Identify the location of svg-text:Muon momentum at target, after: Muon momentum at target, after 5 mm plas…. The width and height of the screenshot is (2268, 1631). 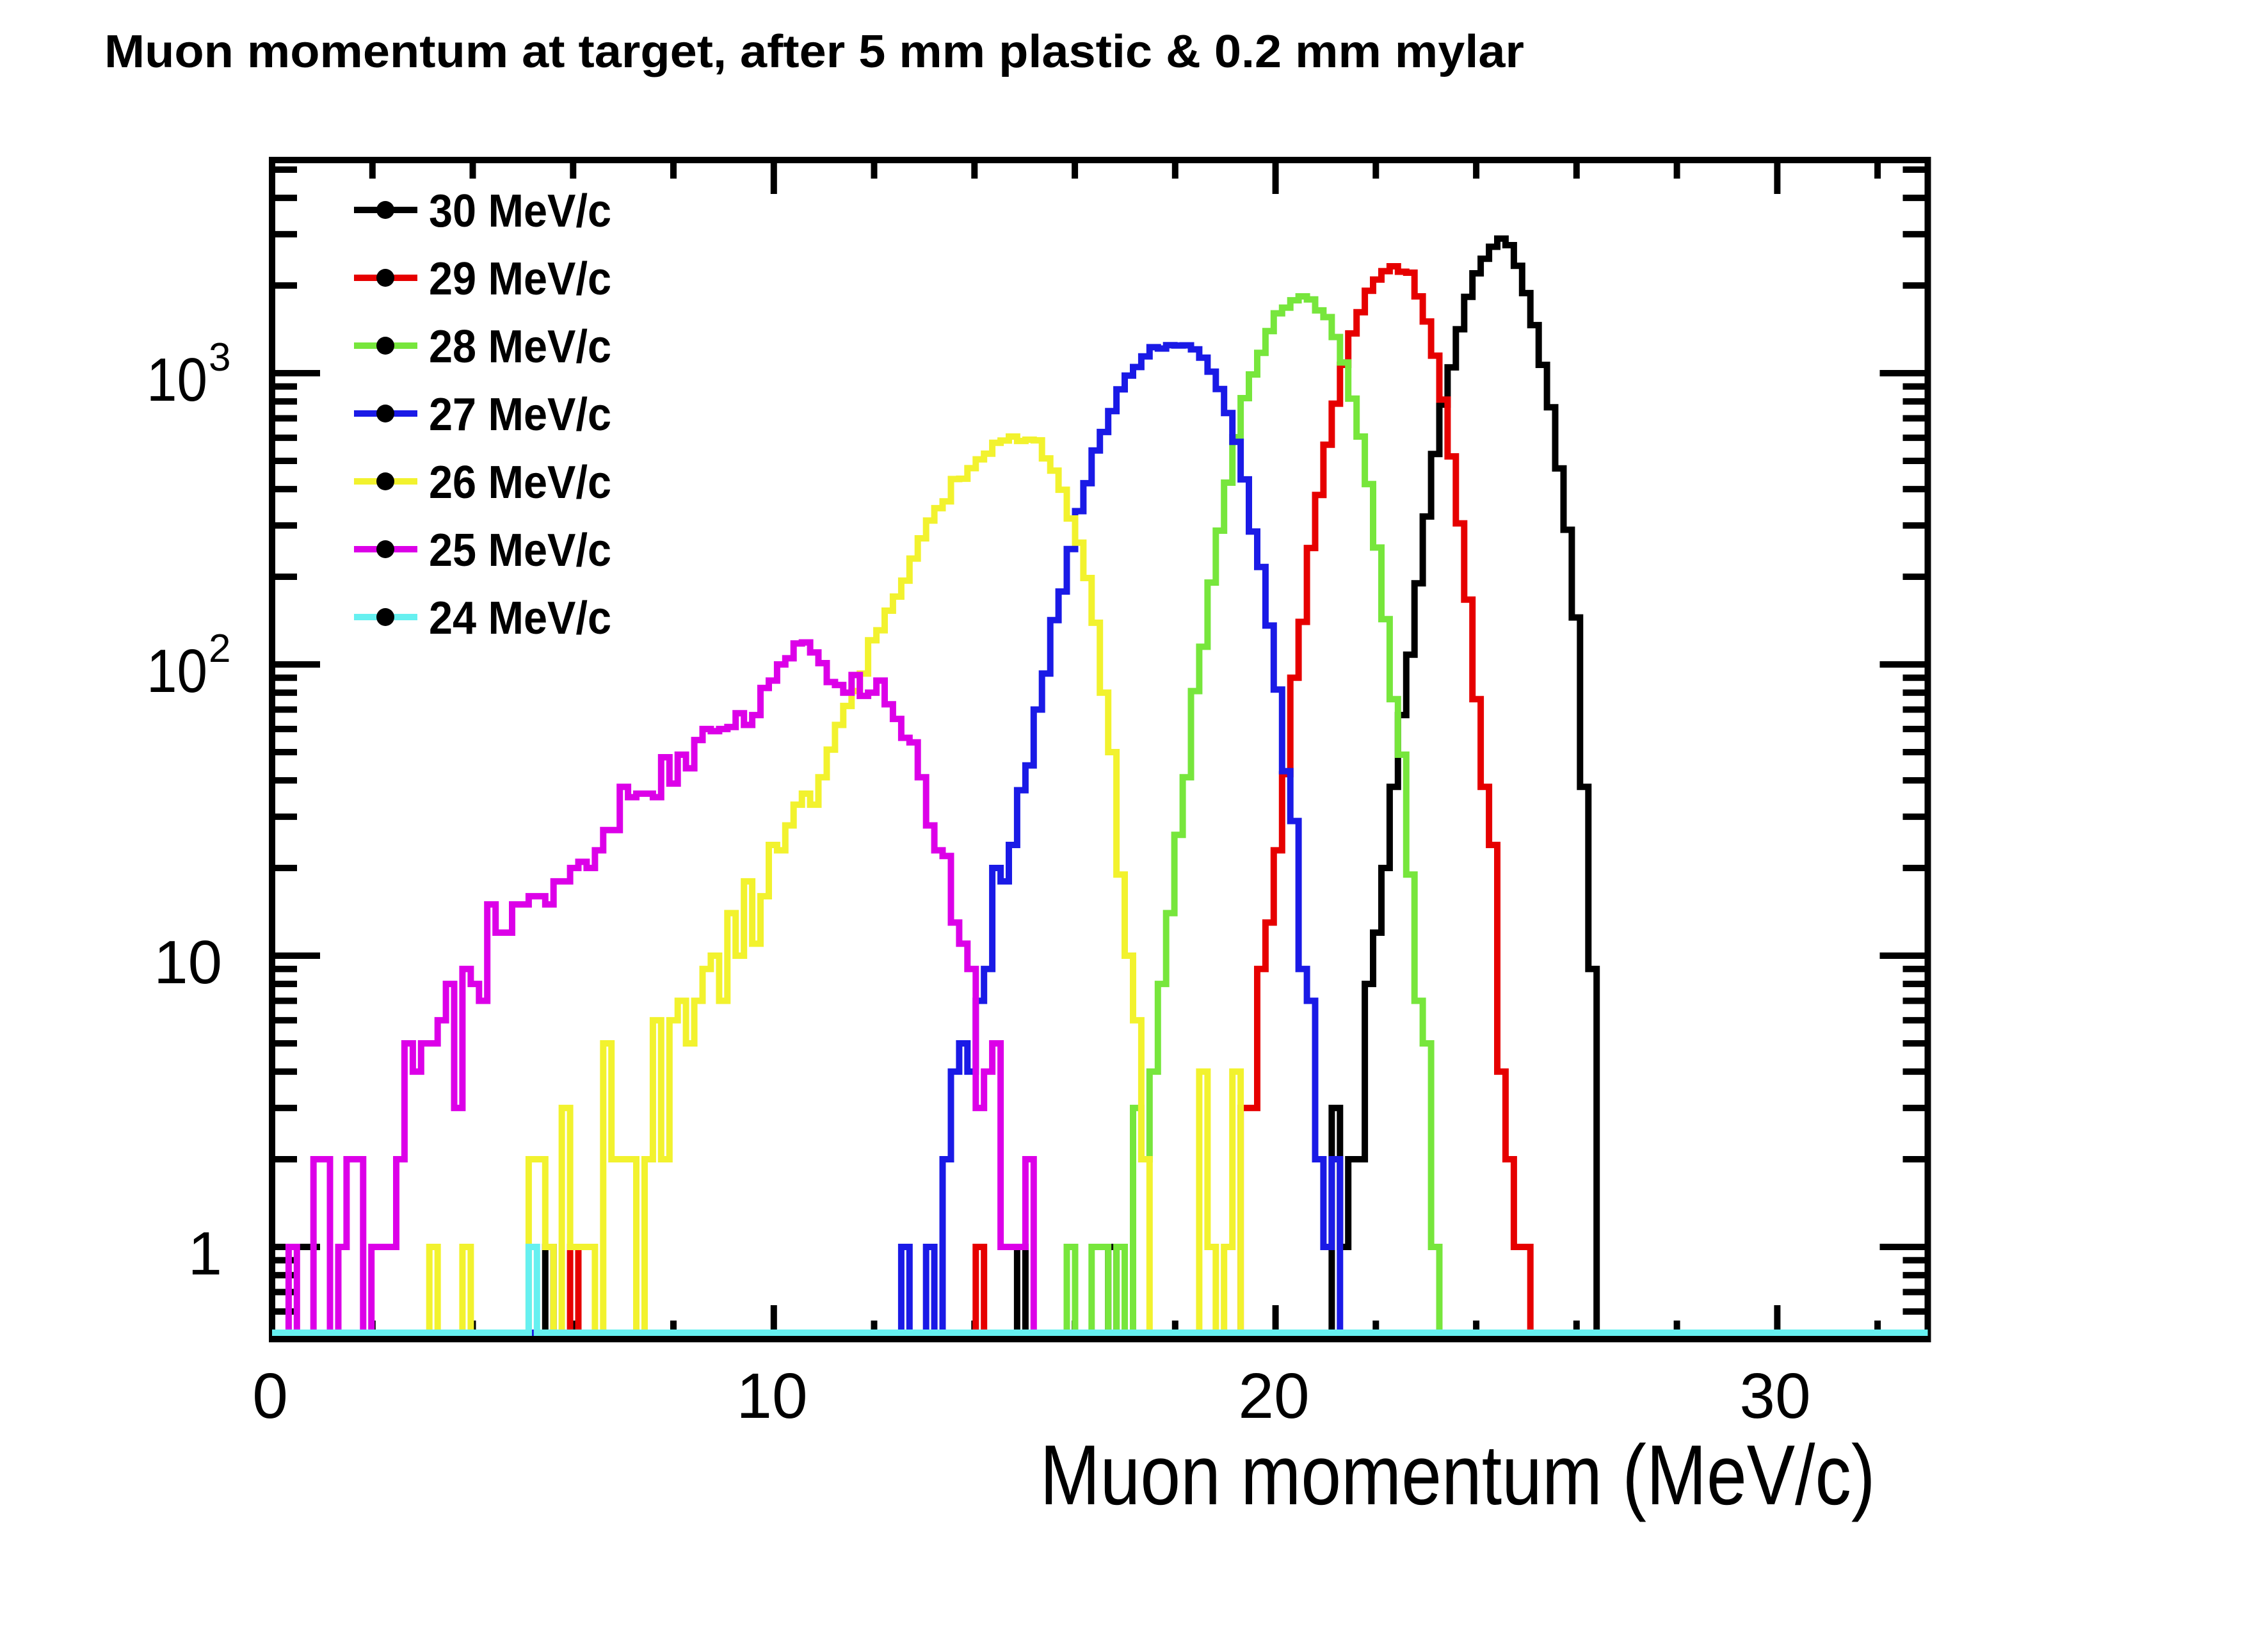
(814, 51).